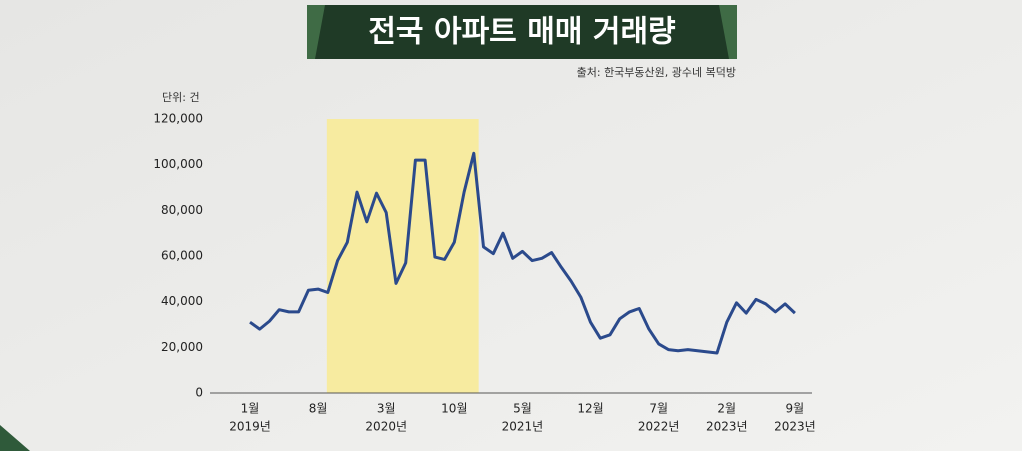 The image size is (1022, 451). I want to click on x-year-label: 2020년, so click(386, 427).